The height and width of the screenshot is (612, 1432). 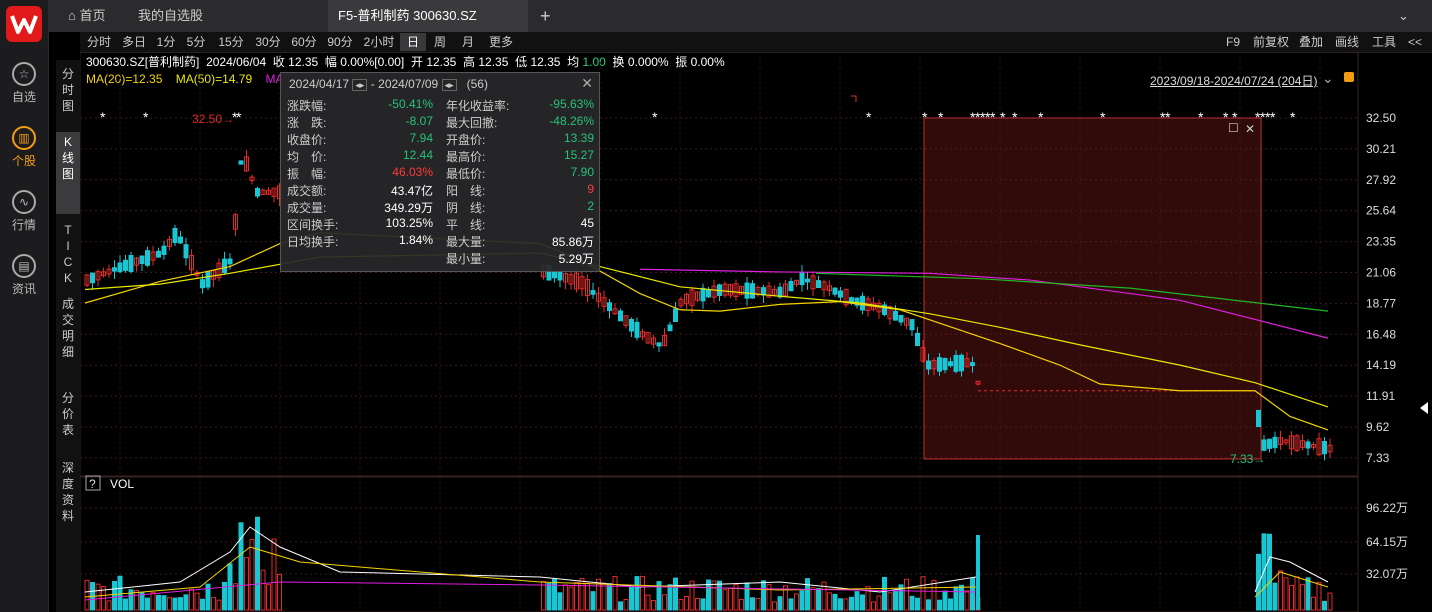 What do you see at coordinates (86, 16) in the screenshot?
I see `tab-home: ⌂ 首页` at bounding box center [86, 16].